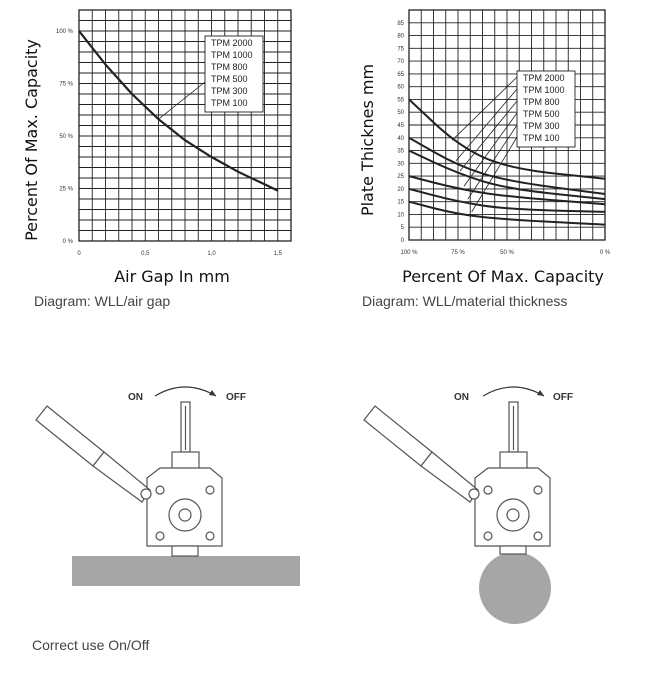  Describe the element at coordinates (544, 78) in the screenshot. I see `chart2-legend-entry: TPM 2000` at that location.